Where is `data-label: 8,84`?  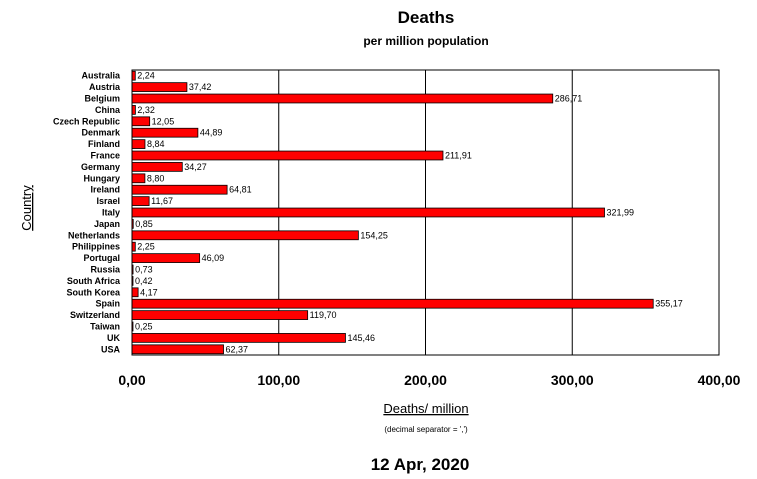 data-label: 8,84 is located at coordinates (156, 144).